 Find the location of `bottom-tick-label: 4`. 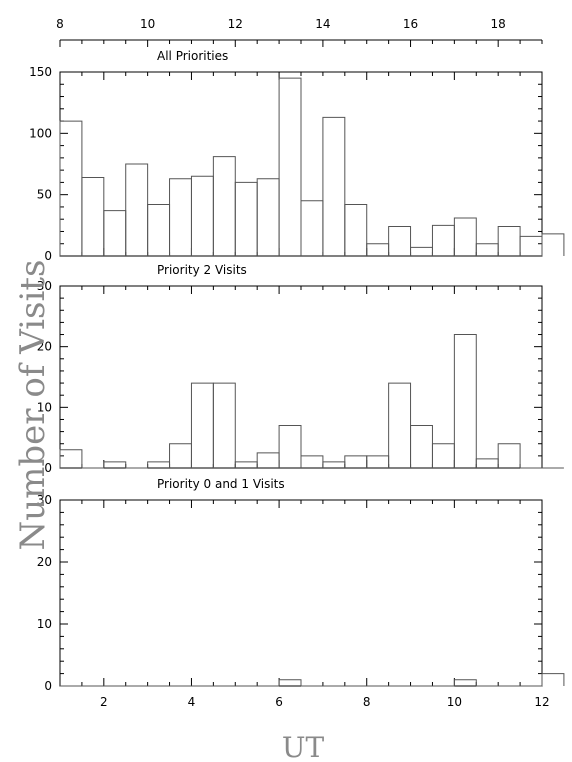

bottom-tick-label: 4 is located at coordinates (192, 702).